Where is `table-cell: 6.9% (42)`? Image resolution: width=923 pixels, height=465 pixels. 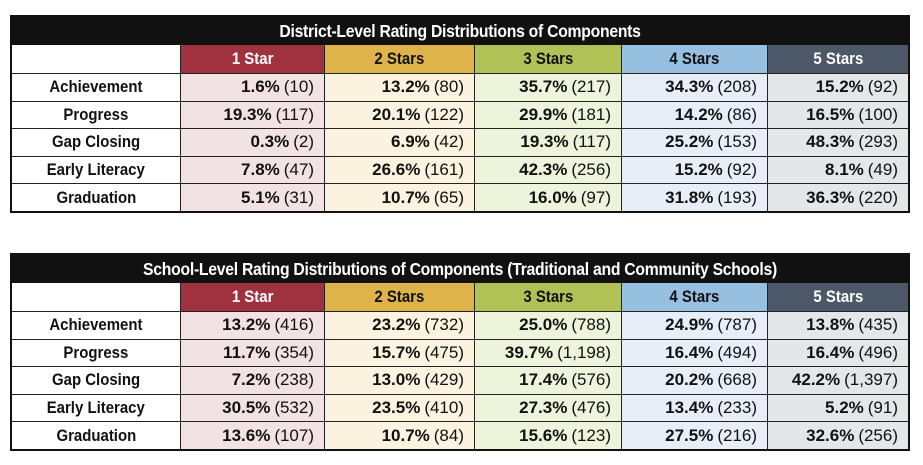
table-cell: 6.9% (42) is located at coordinates (399, 142).